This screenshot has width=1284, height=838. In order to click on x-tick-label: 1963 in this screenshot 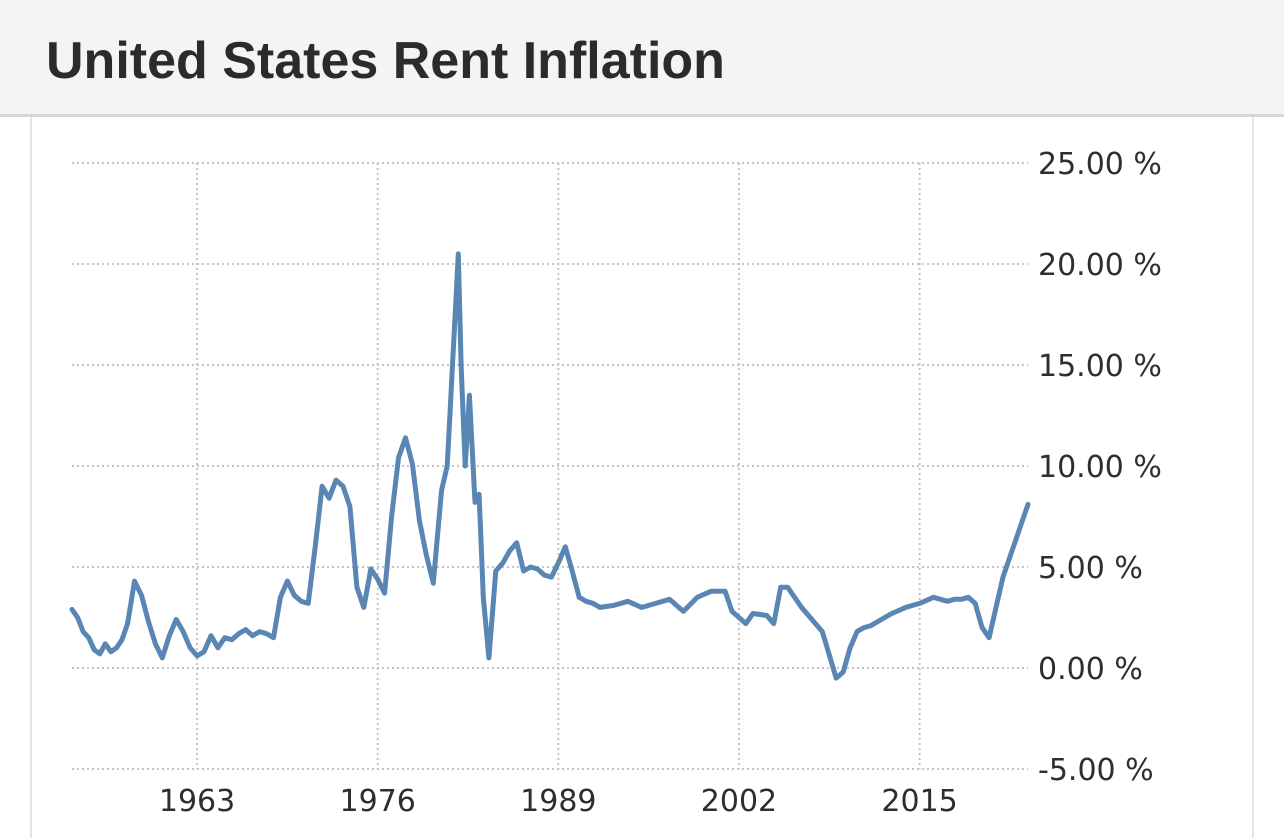, I will do `click(197, 801)`.